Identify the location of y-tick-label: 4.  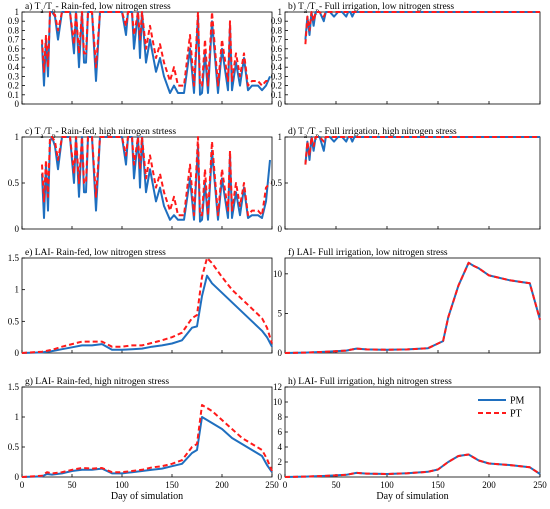
(280, 447).